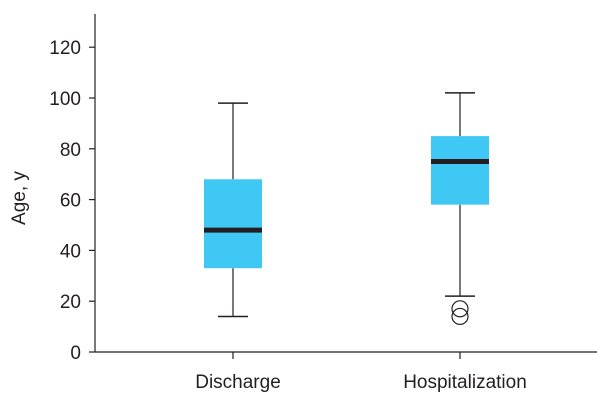 This screenshot has width=597, height=393. What do you see at coordinates (346, 372) in the screenshot?
I see `x-axis: Discharge Hospitalization` at bounding box center [346, 372].